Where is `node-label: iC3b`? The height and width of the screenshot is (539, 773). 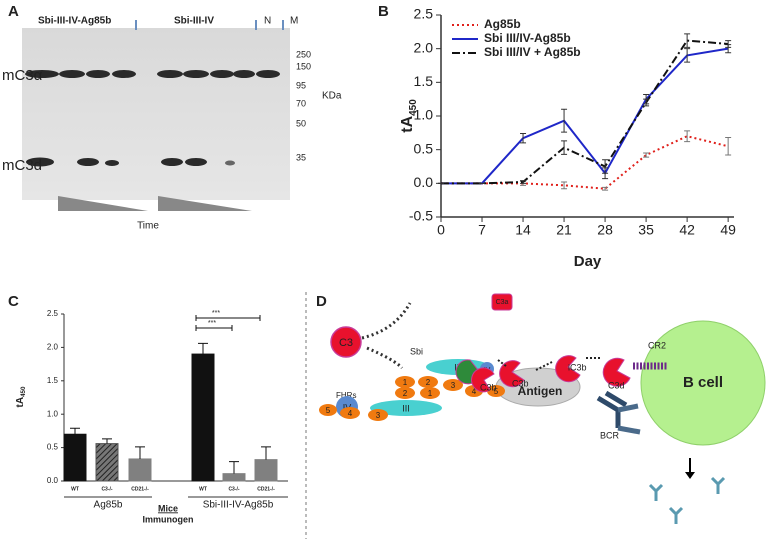 node-label: iC3b is located at coordinates (577, 367).